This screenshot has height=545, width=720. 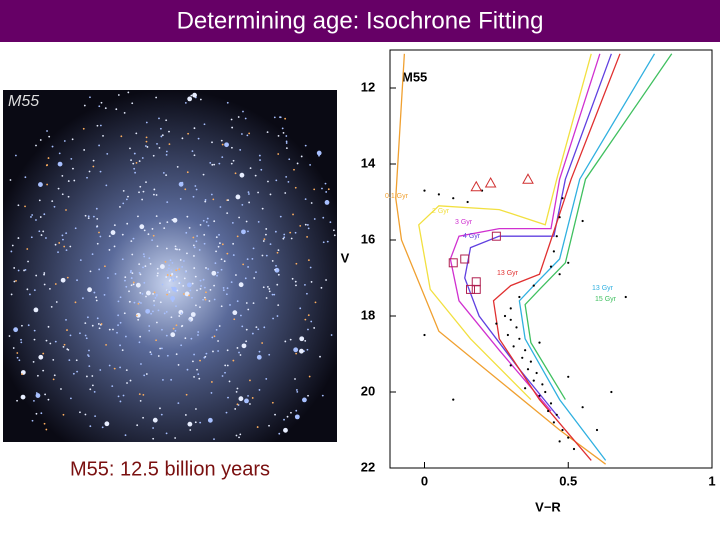 What do you see at coordinates (476, 282) in the screenshot?
I see `square-marker` at bounding box center [476, 282].